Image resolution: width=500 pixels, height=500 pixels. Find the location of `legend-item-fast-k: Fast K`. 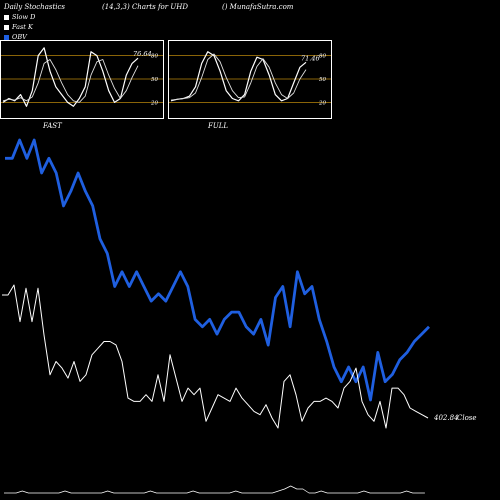

legend-item-fast-k: Fast K is located at coordinates (19, 27).